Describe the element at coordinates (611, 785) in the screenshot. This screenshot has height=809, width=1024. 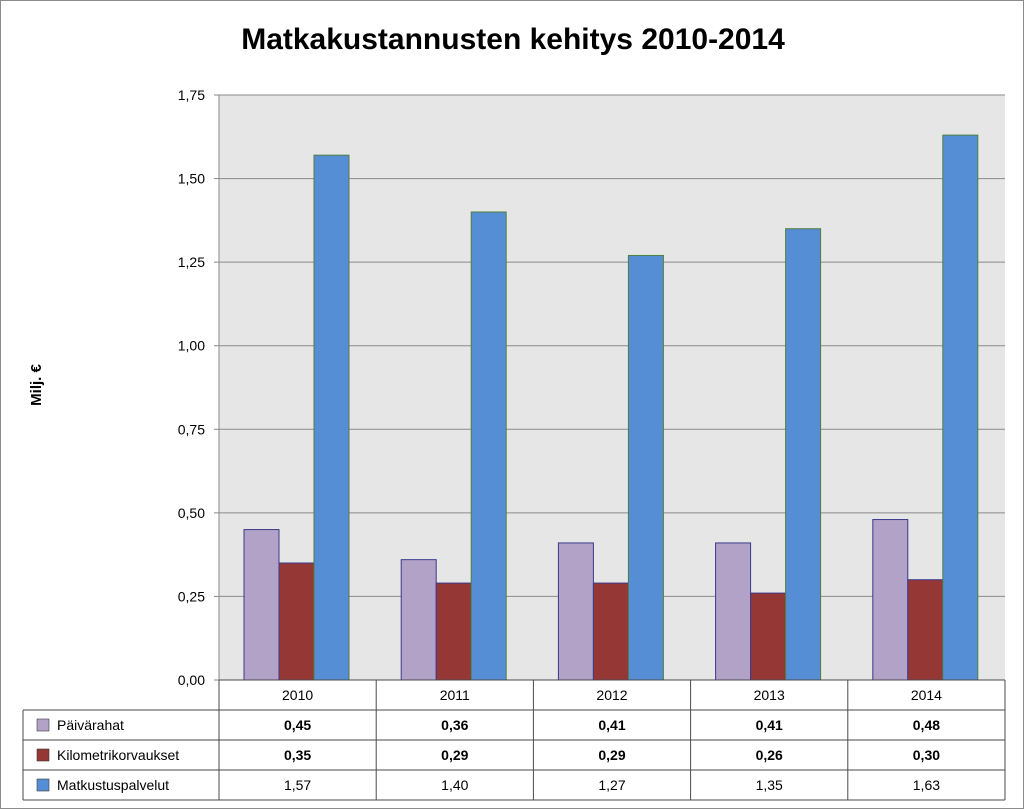
I see `data-label: 1,27` at that location.